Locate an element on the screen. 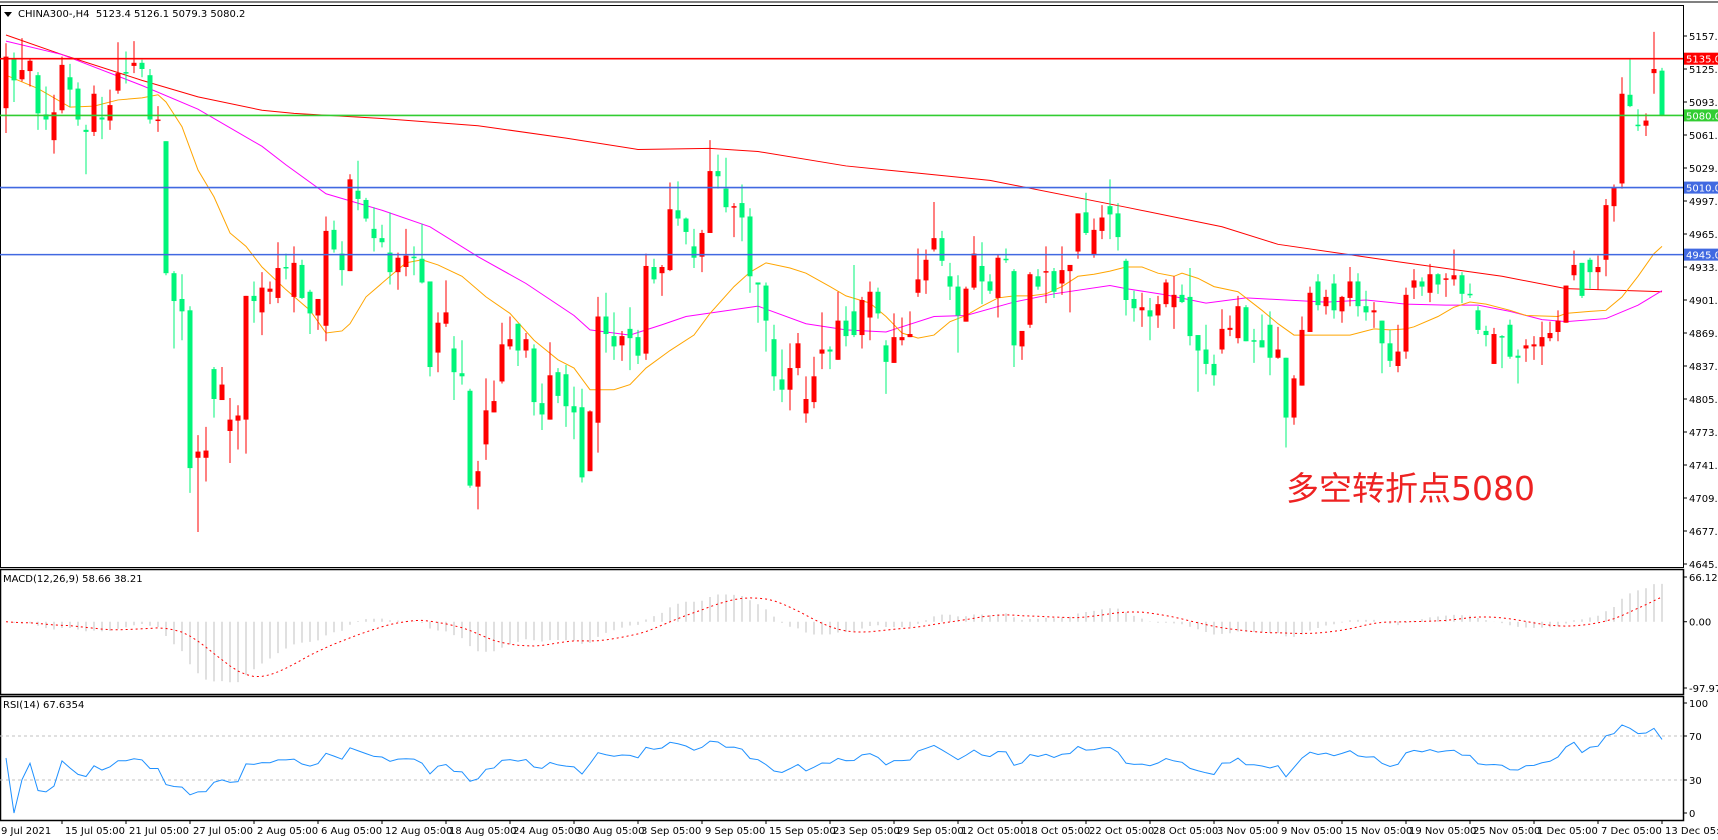 The height and width of the screenshot is (840, 1718). level-price-label: 5080.0 is located at coordinates (1702, 116).